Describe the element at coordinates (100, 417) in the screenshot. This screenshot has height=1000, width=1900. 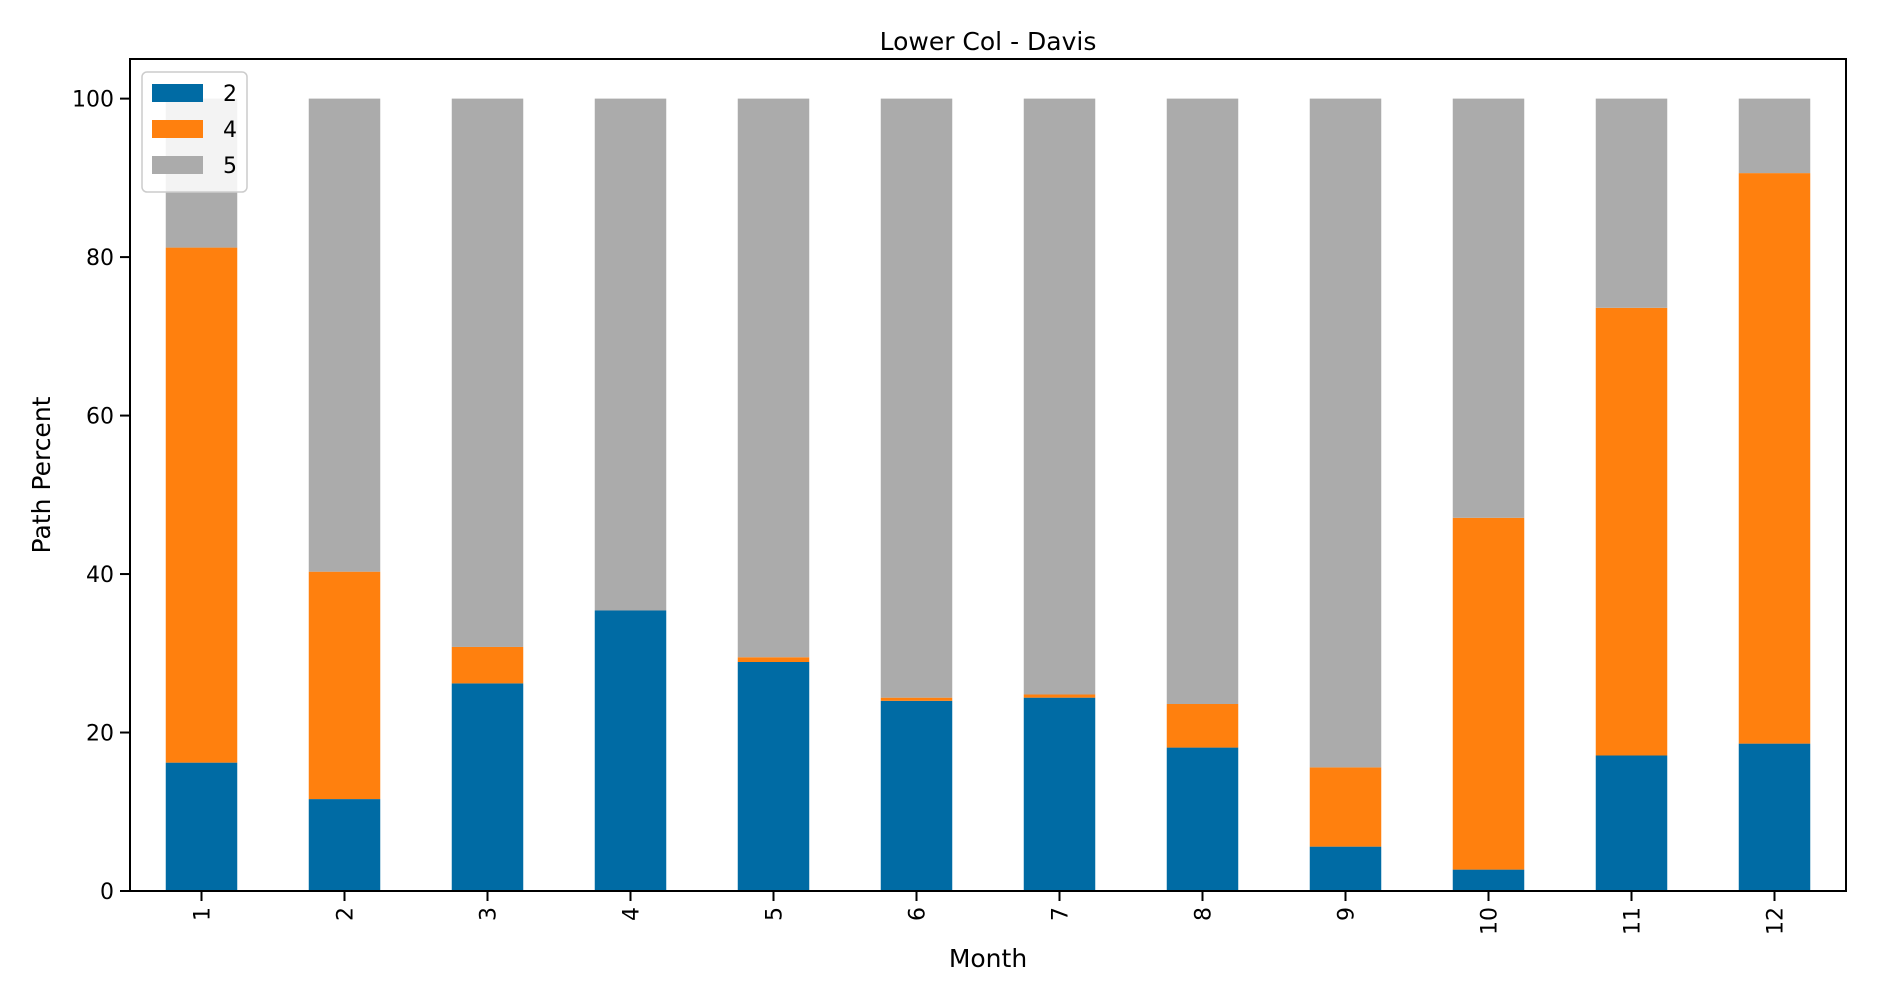
I see `y-tick-label-60: 60` at that location.